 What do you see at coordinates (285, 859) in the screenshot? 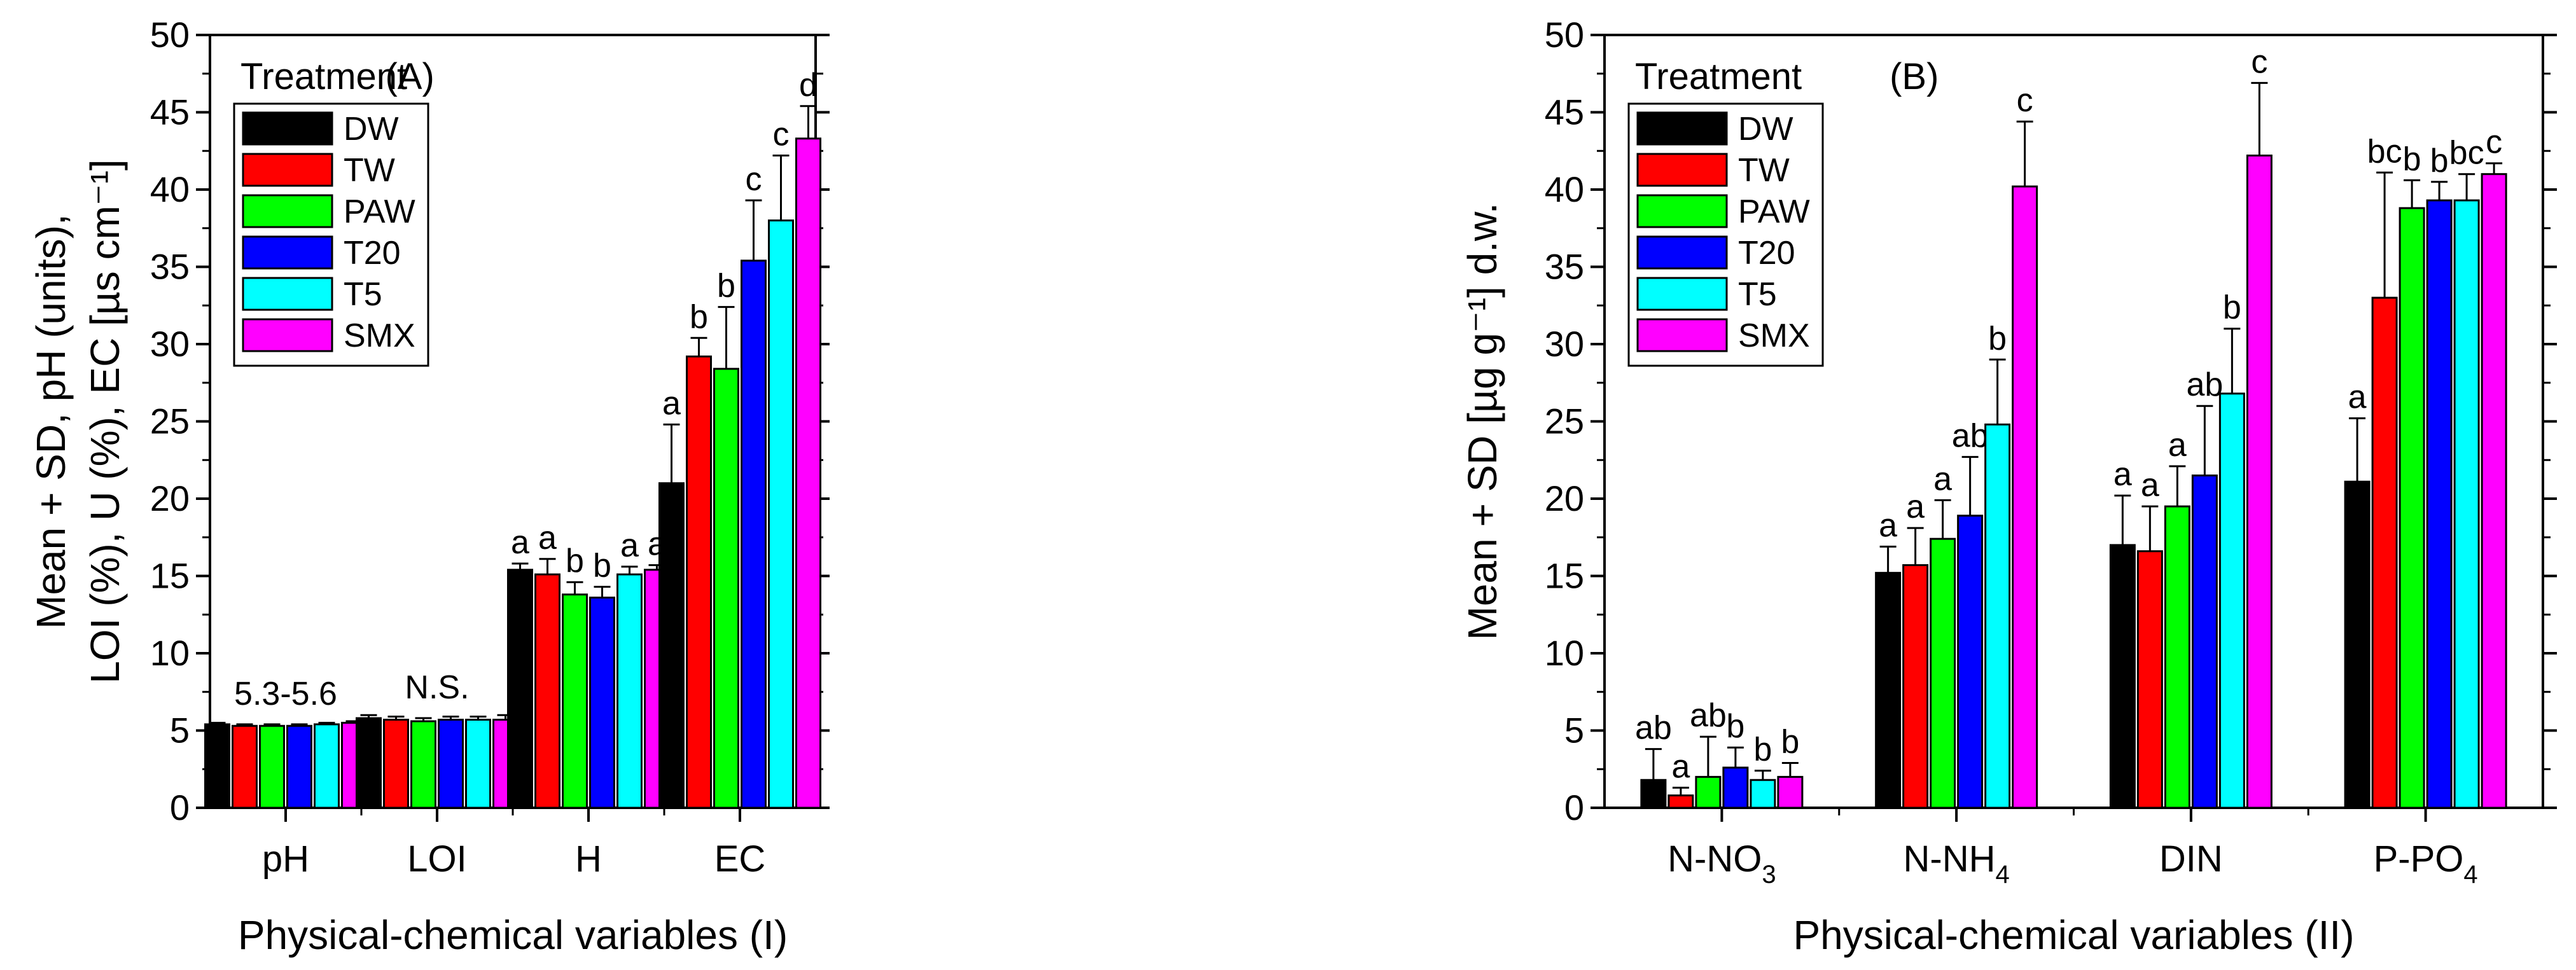
I see `x-tick-label: pH` at bounding box center [285, 859].